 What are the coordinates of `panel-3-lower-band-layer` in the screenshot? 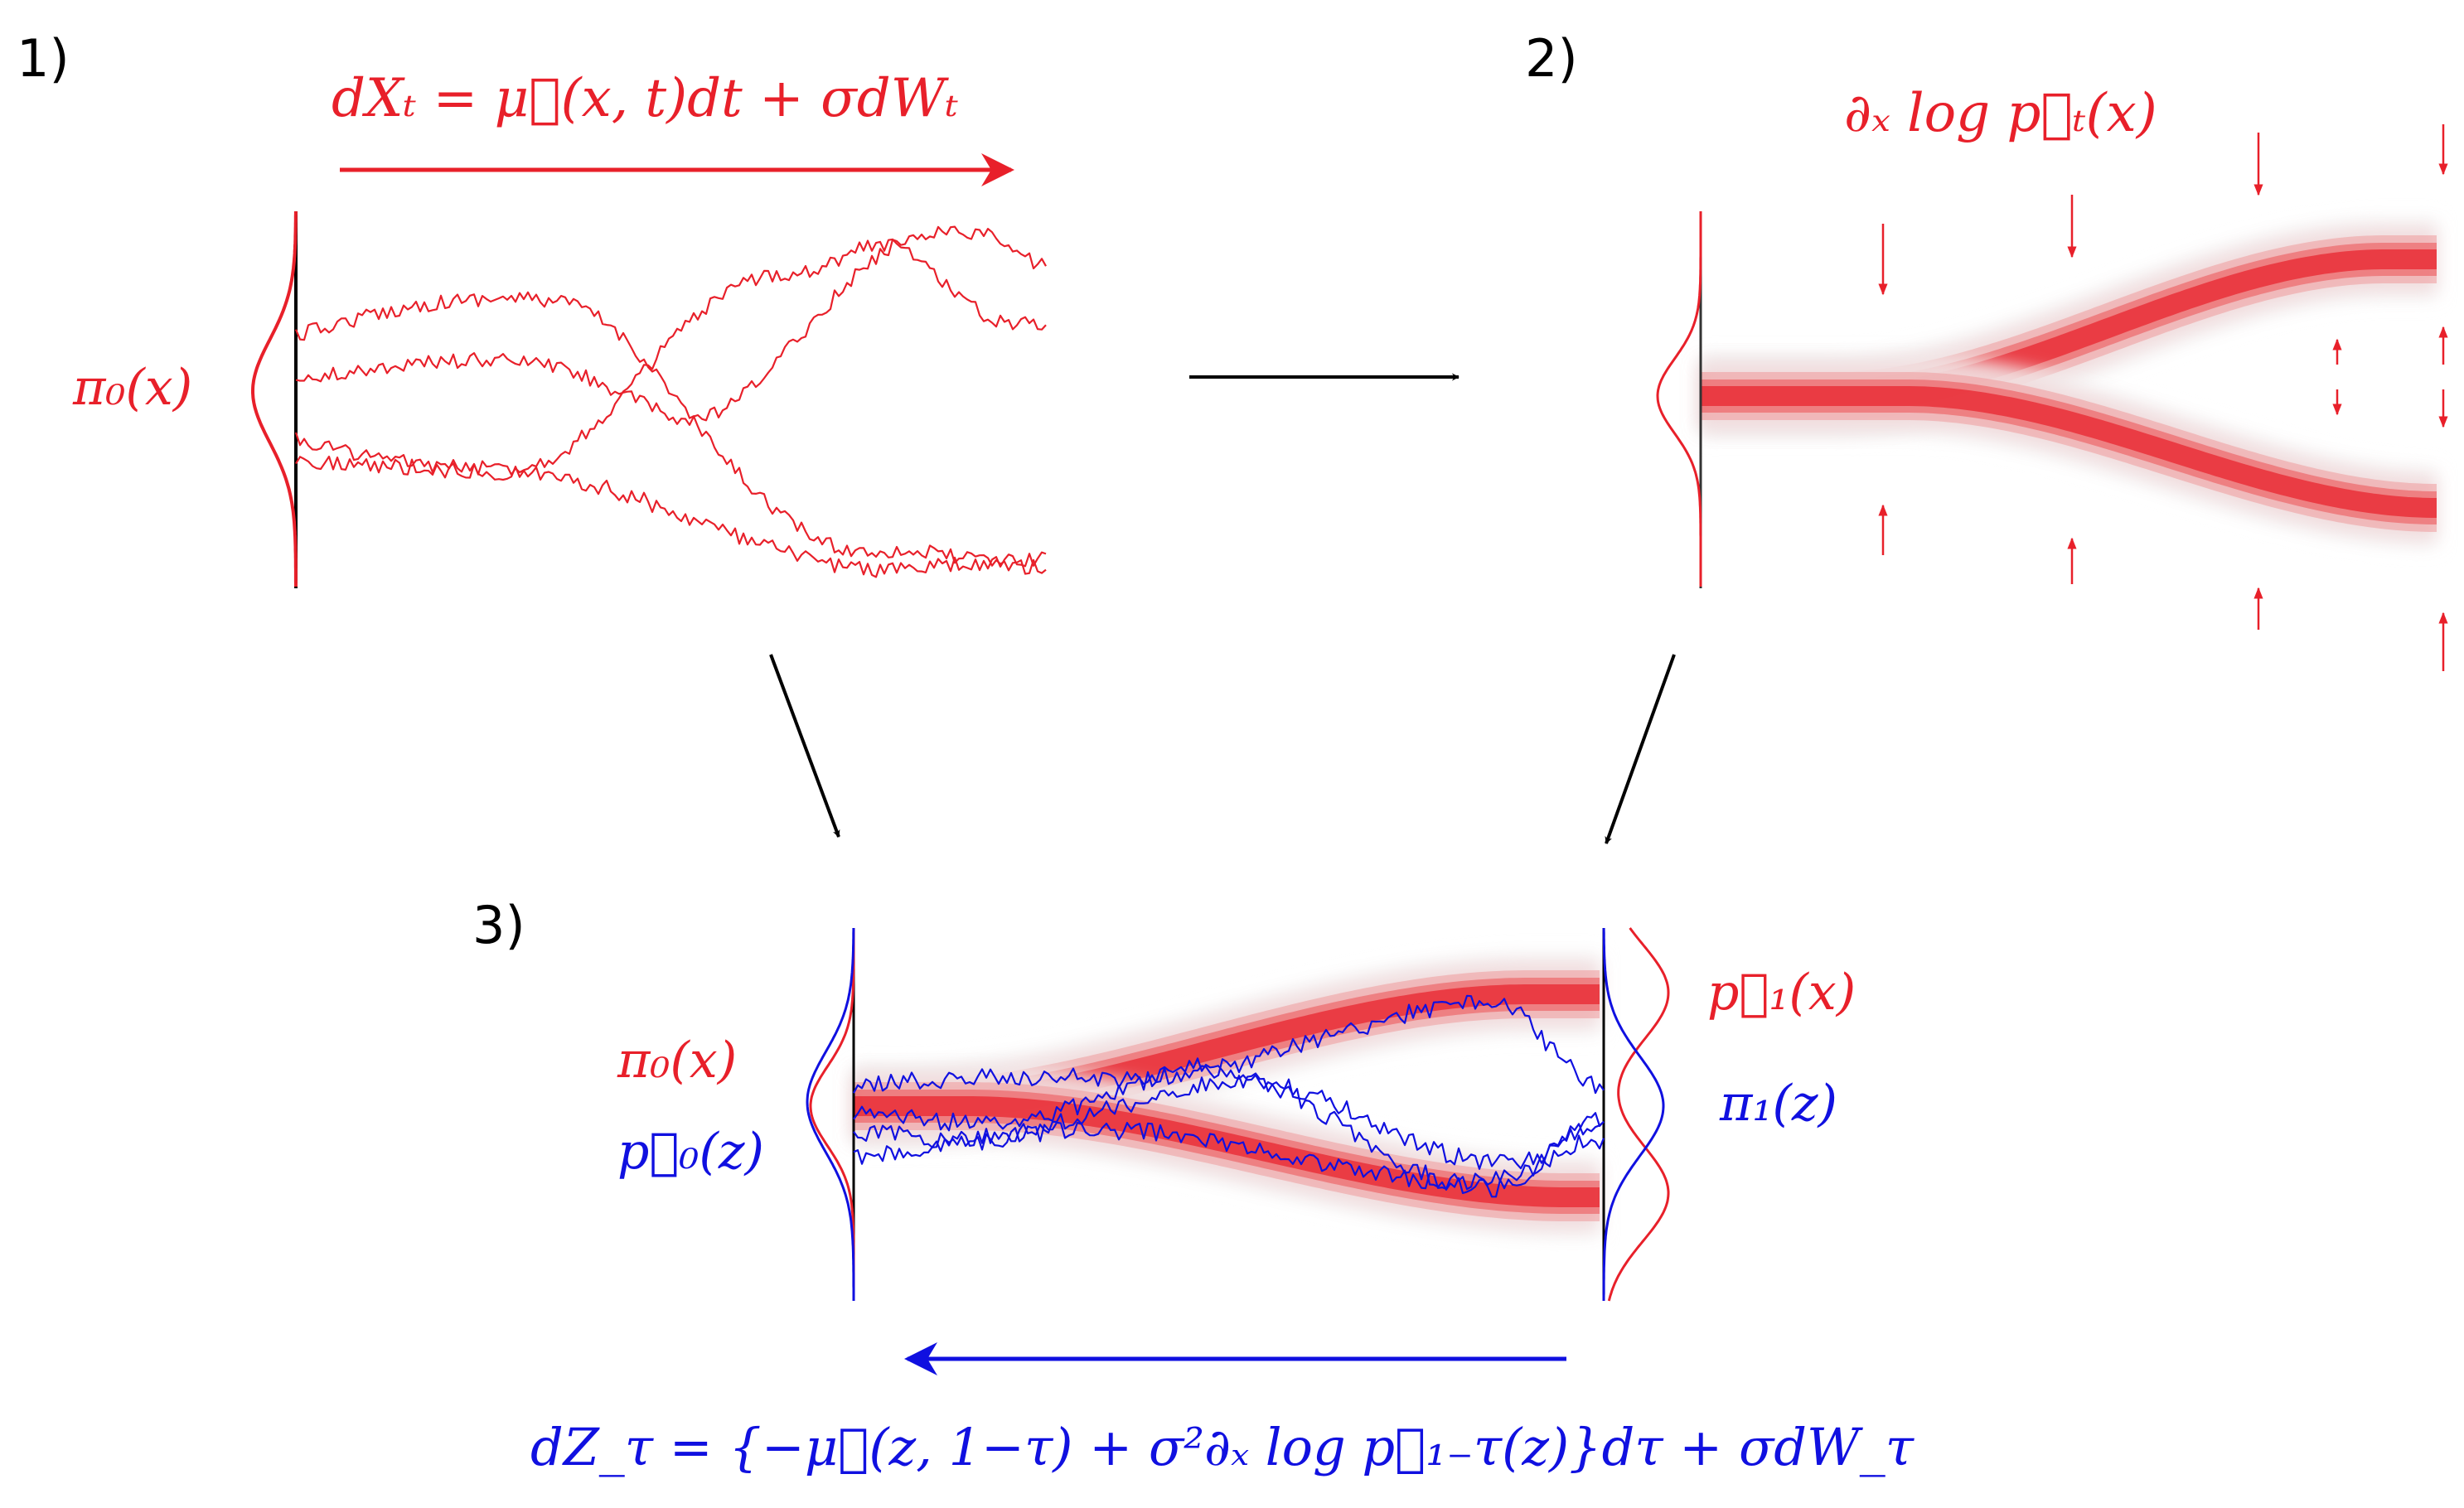 It's located at (1227, 1152).